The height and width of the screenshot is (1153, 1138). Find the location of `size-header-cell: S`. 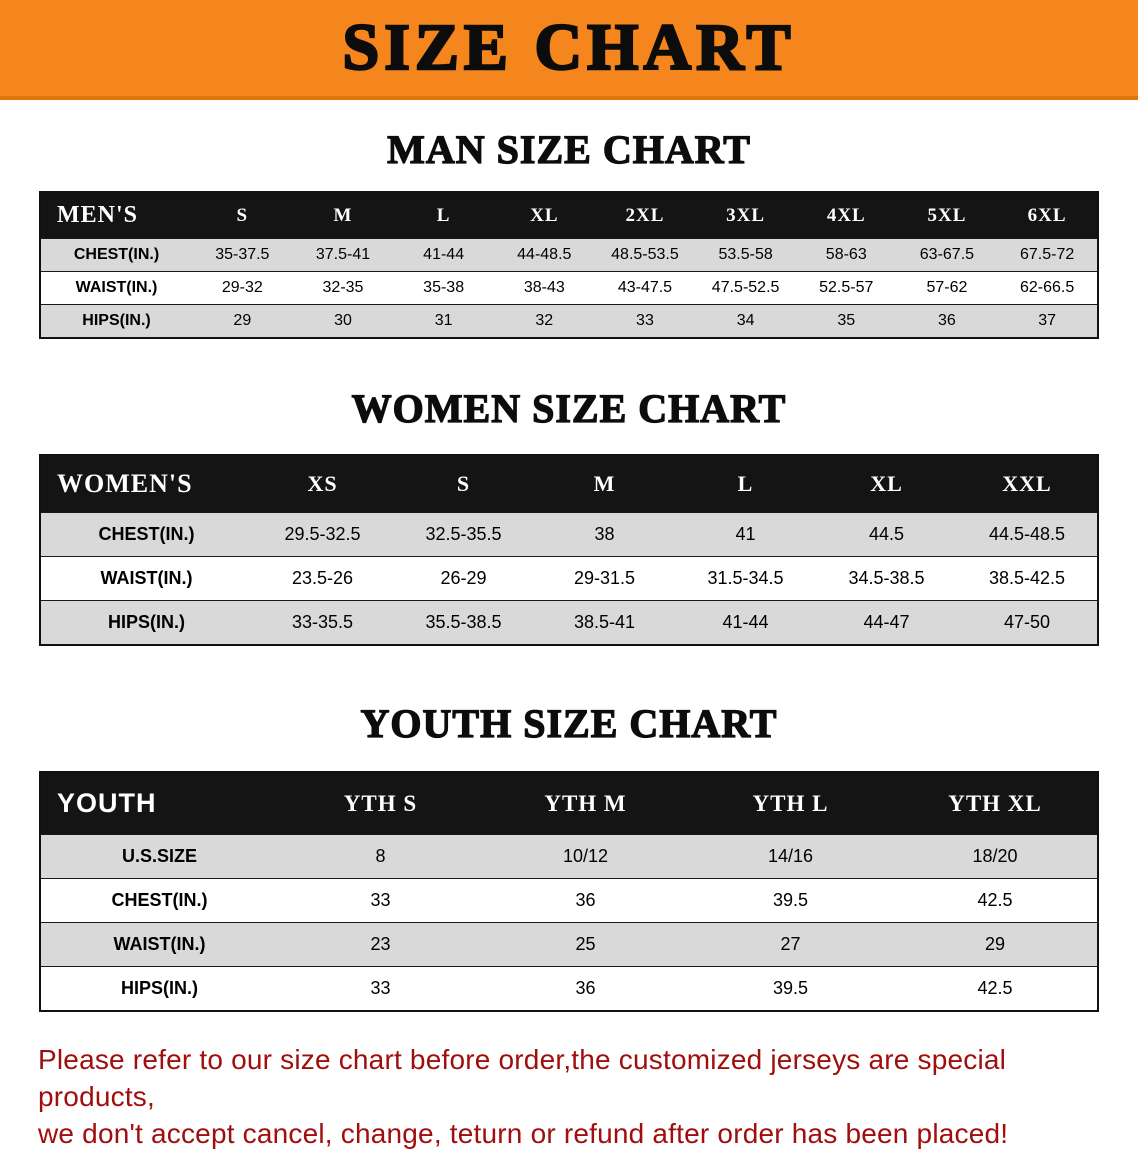

size-header-cell: S is located at coordinates (242, 215).